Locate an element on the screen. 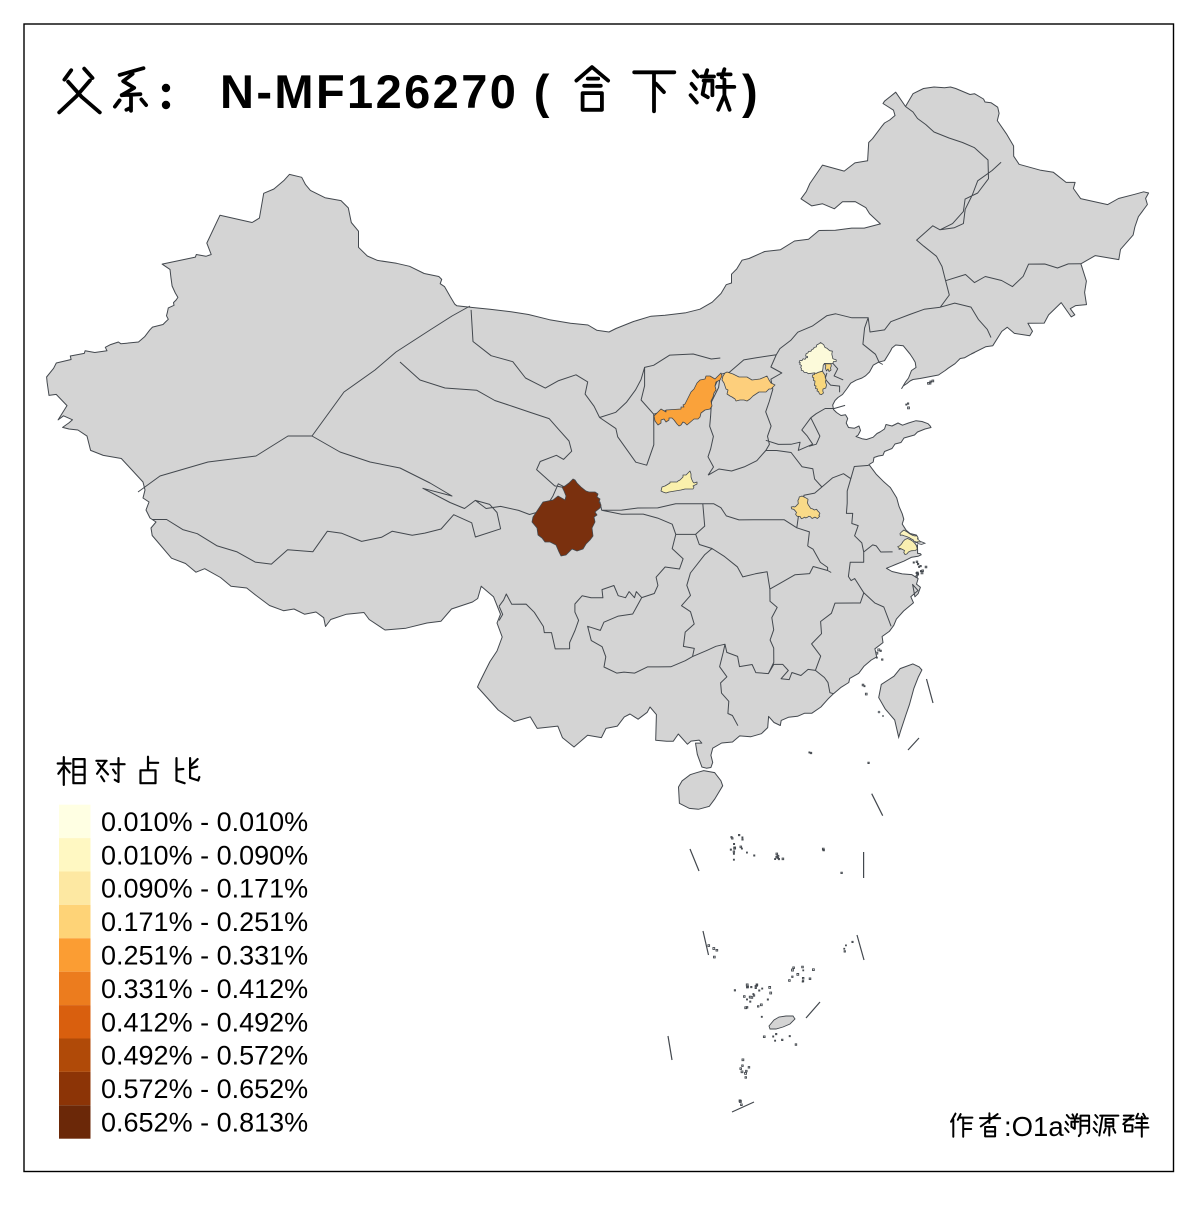  svg-text: 0.331% - 0.412% is located at coordinates (204, 989).